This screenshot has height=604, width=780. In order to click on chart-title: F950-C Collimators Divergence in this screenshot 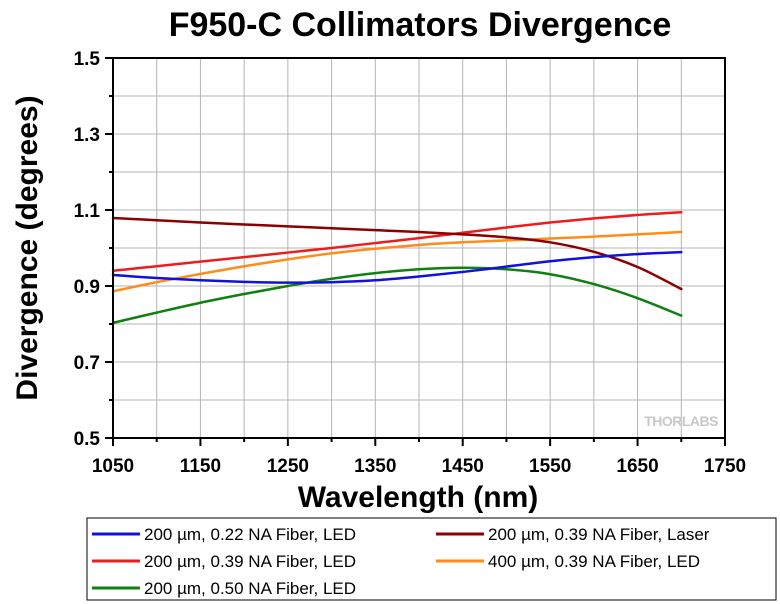, I will do `click(420, 25)`.